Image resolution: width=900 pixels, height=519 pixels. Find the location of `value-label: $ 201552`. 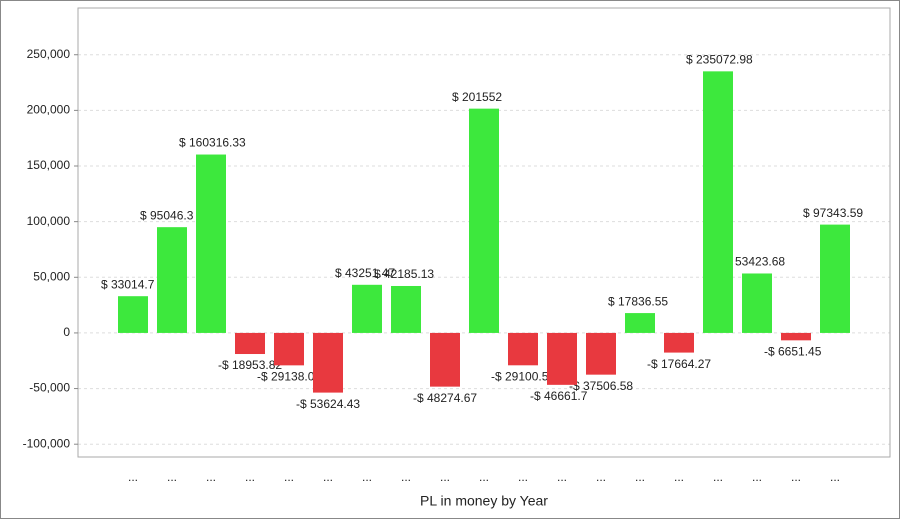

value-label: $ 201552 is located at coordinates (477, 97).